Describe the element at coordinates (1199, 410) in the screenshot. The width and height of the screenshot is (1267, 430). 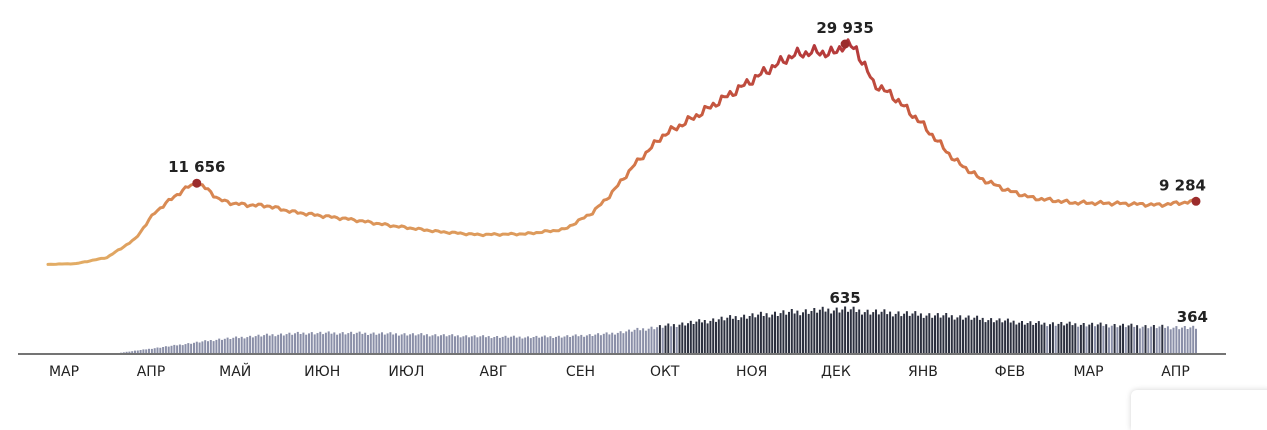
I see `corner-card` at that location.